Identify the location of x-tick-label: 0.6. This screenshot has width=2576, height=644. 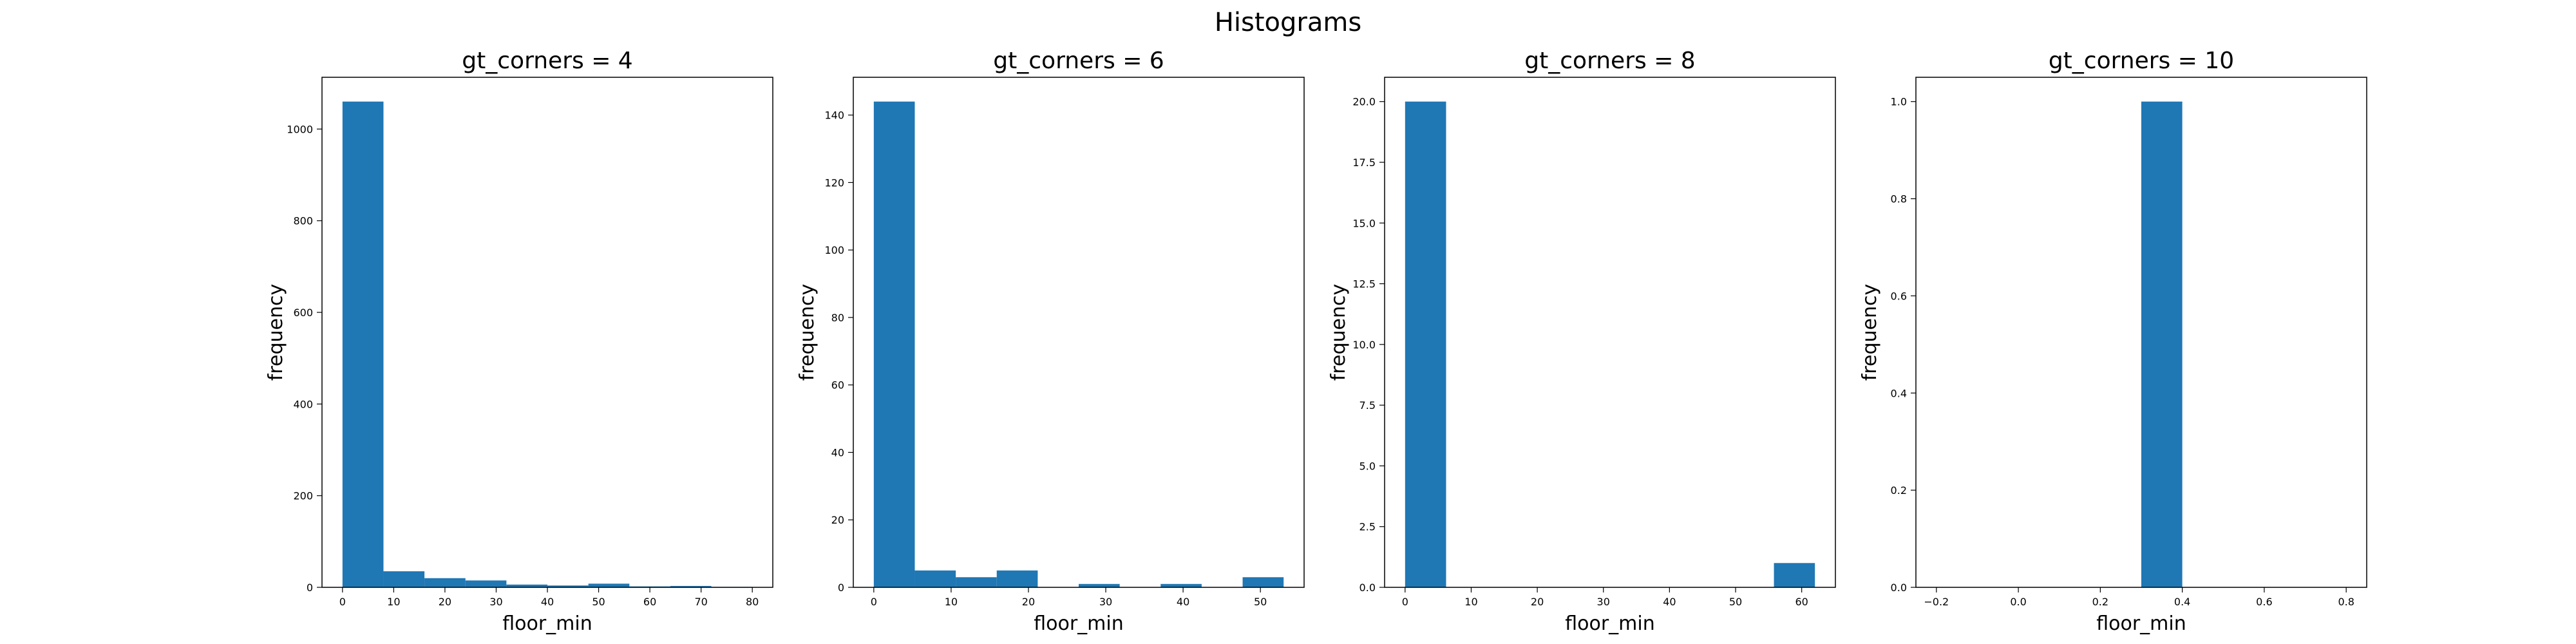
(2264, 602).